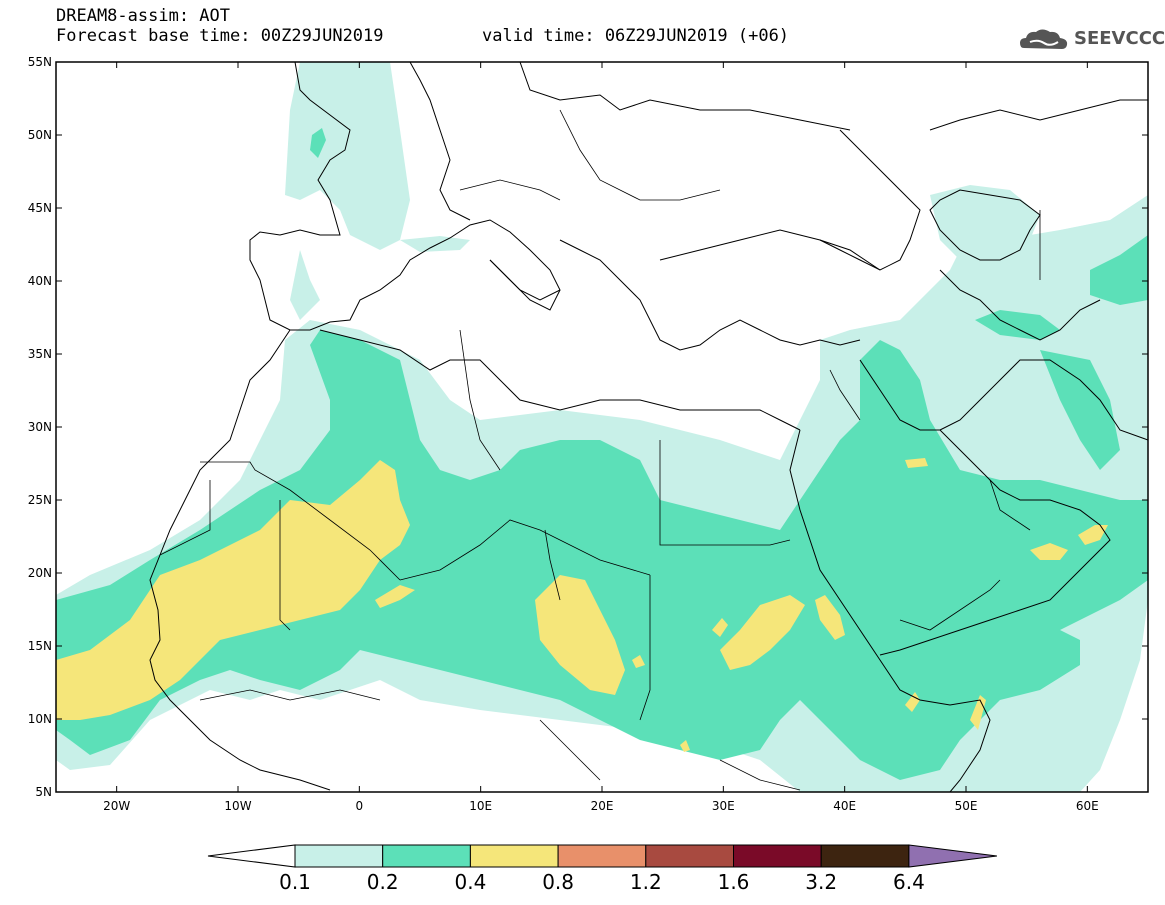 Image resolution: width=1165 pixels, height=905 pixels. Describe the element at coordinates (295, 882) in the screenshot. I see `colorbar-label: 0.1` at that location.